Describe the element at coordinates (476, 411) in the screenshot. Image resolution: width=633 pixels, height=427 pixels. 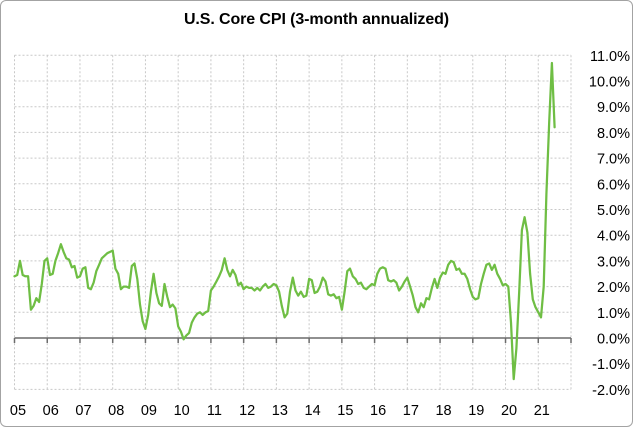
I see `x-tick-label: 19` at that location.